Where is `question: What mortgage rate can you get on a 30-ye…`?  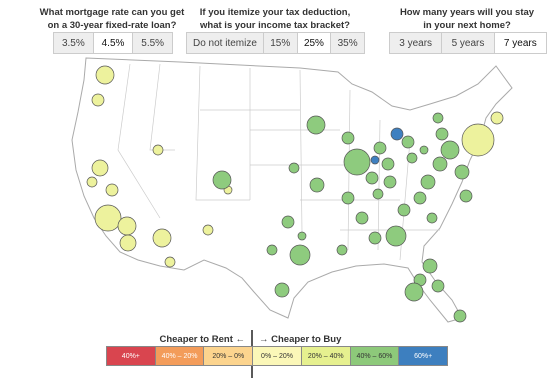 question: What mortgage rate can you get on a 30-ye… is located at coordinates (112, 19).